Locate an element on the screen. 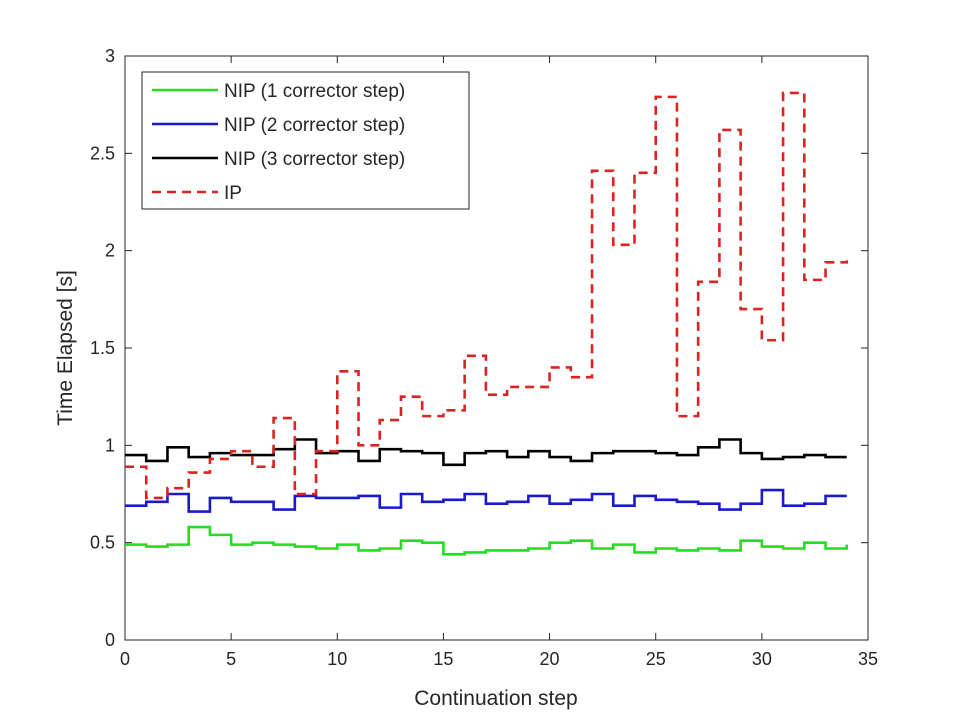  x-tick-label: 30 is located at coordinates (762, 659).